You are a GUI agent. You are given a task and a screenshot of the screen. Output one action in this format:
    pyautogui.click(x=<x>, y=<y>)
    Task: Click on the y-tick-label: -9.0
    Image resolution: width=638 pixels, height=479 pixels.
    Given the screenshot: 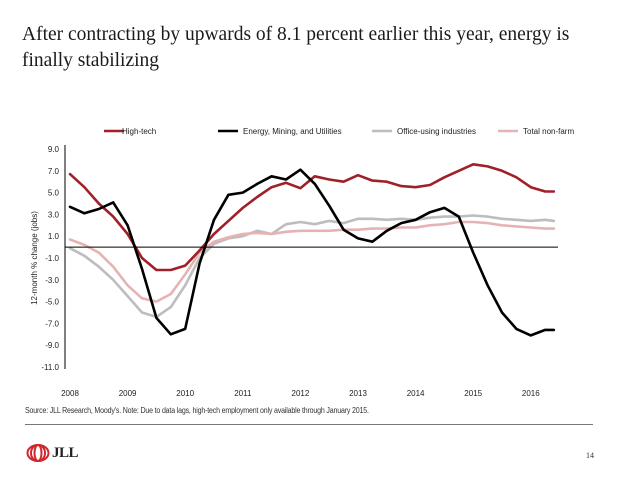 What is the action you would take?
    pyautogui.click(x=52, y=345)
    